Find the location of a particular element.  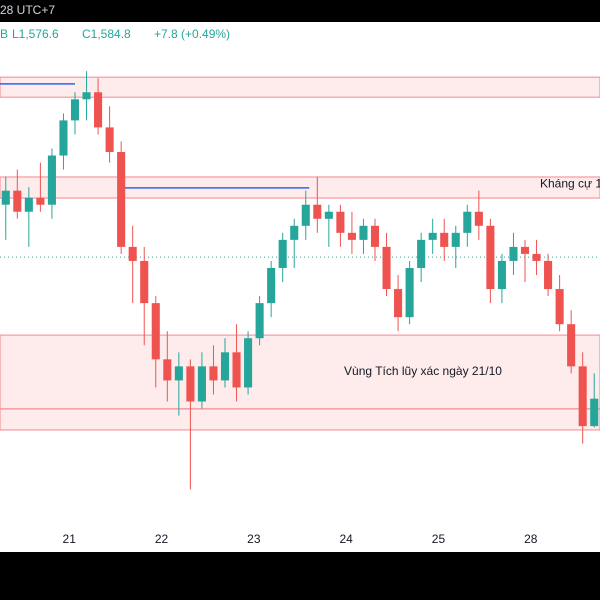

header-low: L1,576.6 is located at coordinates (35, 34).